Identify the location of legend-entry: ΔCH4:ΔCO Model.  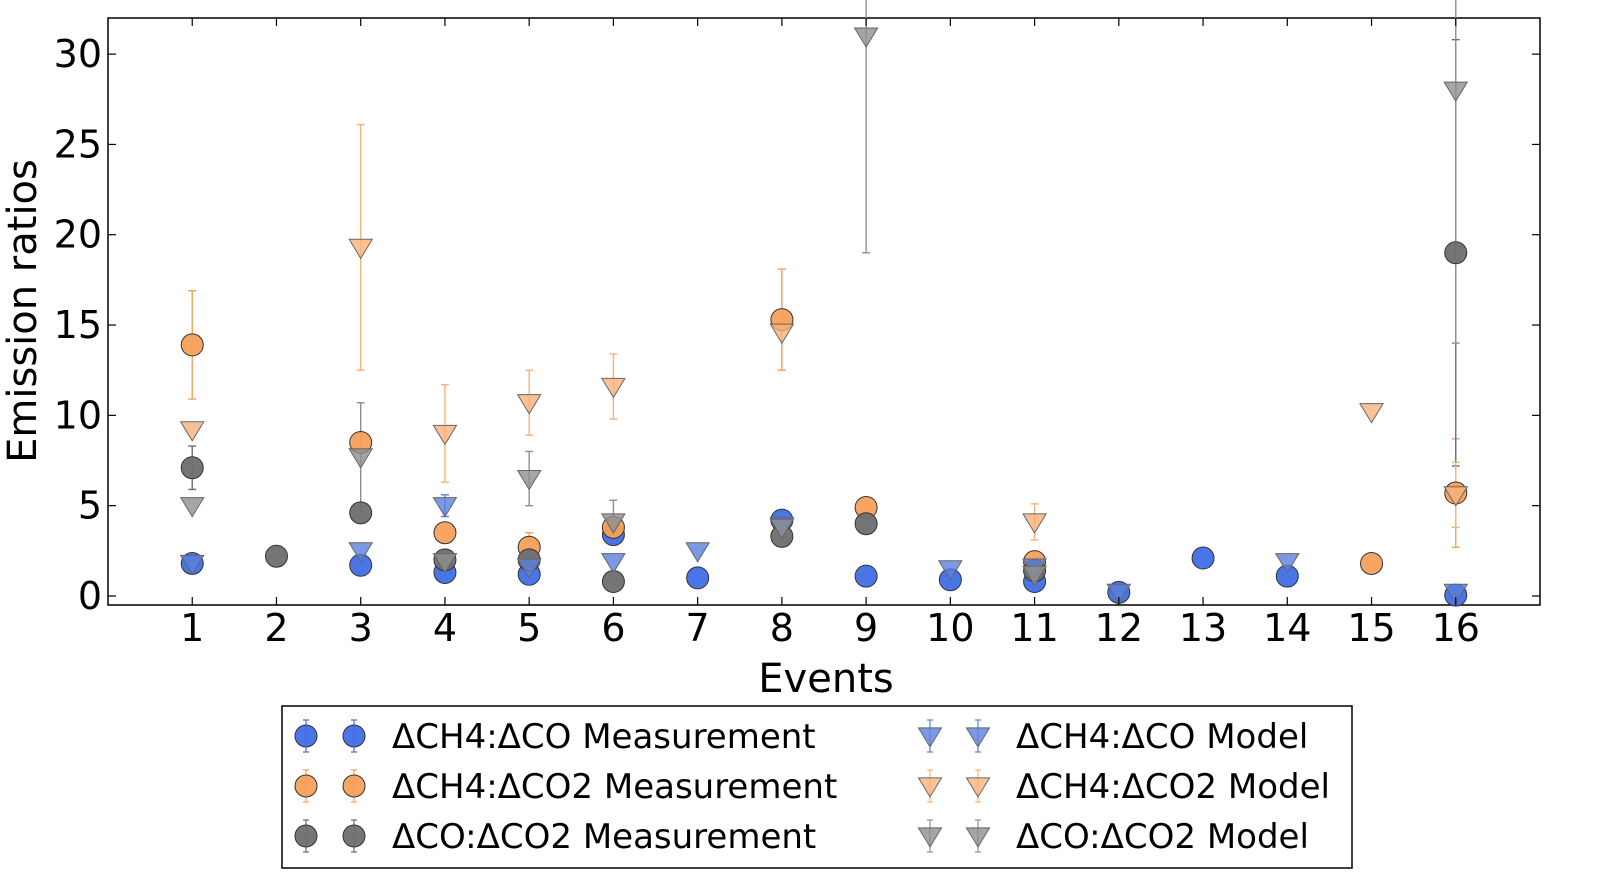
(1112, 737).